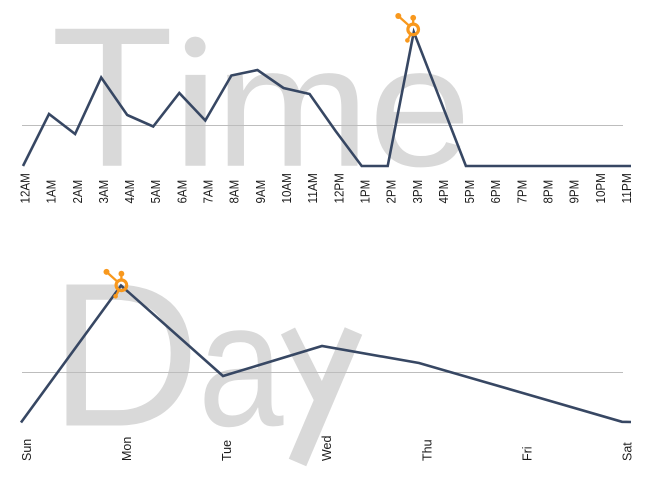  Describe the element at coordinates (496, 192) in the screenshot. I see `svg-text: 6PM` at that location.